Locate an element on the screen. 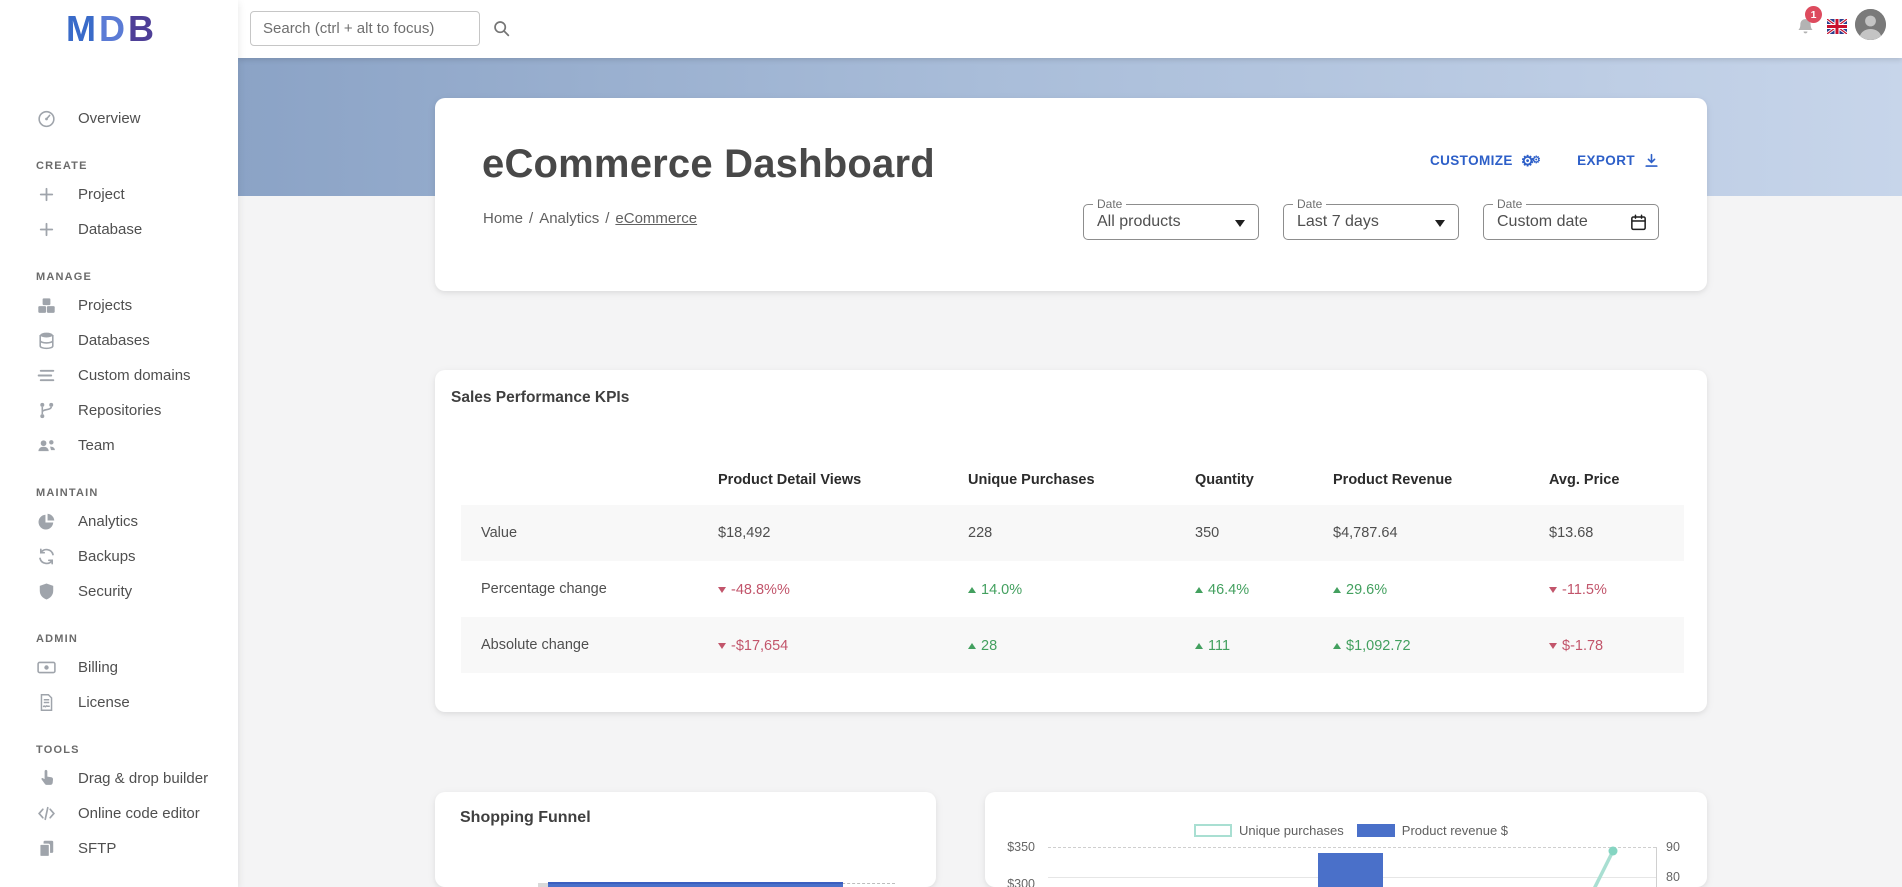 This screenshot has height=887, width=1902. search-icon is located at coordinates (501, 28).